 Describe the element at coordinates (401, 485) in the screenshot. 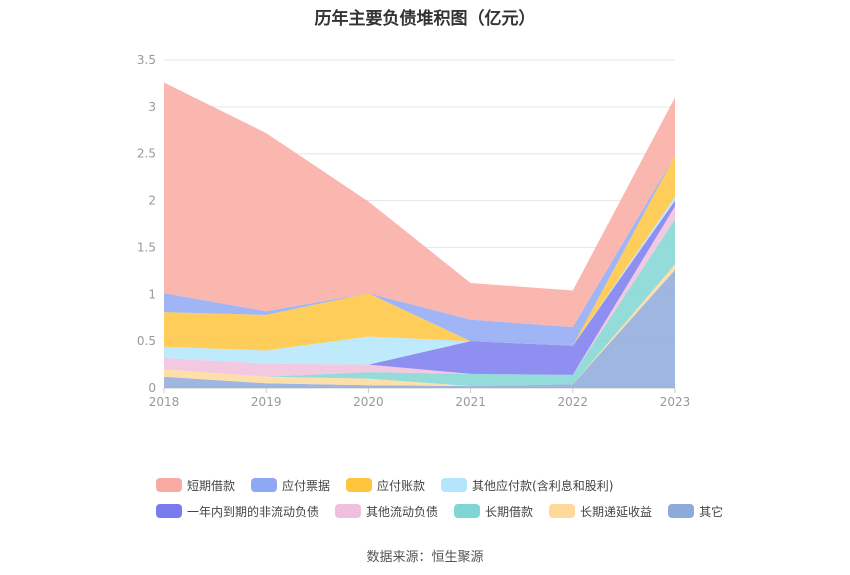

I see `legend-label: 应付账款` at that location.